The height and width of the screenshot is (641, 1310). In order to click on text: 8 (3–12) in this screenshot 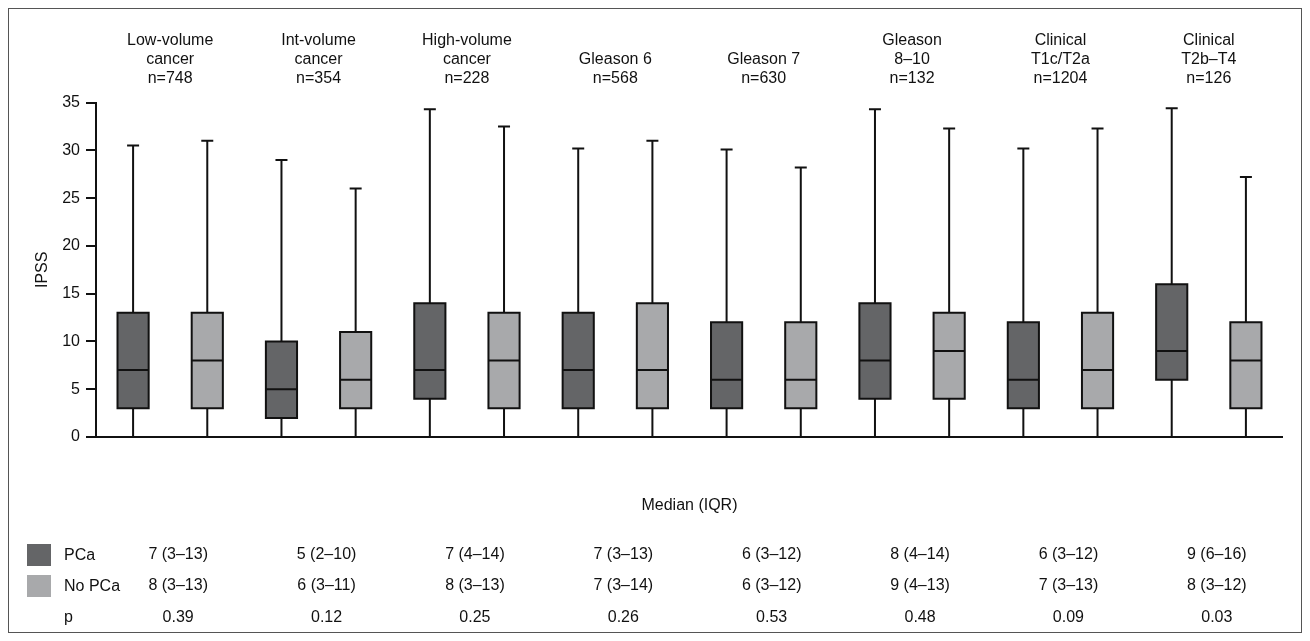, I will do `click(1217, 585)`.